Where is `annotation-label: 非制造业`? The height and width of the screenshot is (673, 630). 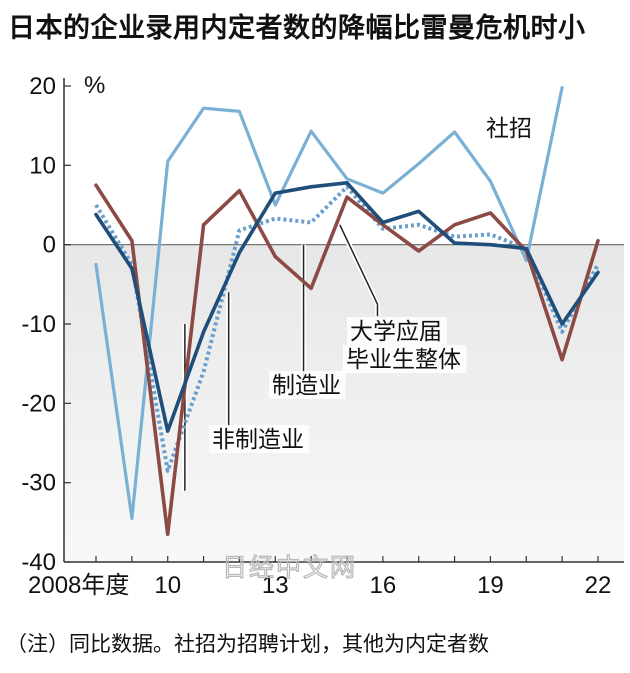 annotation-label: 非制造业 is located at coordinates (258, 440).